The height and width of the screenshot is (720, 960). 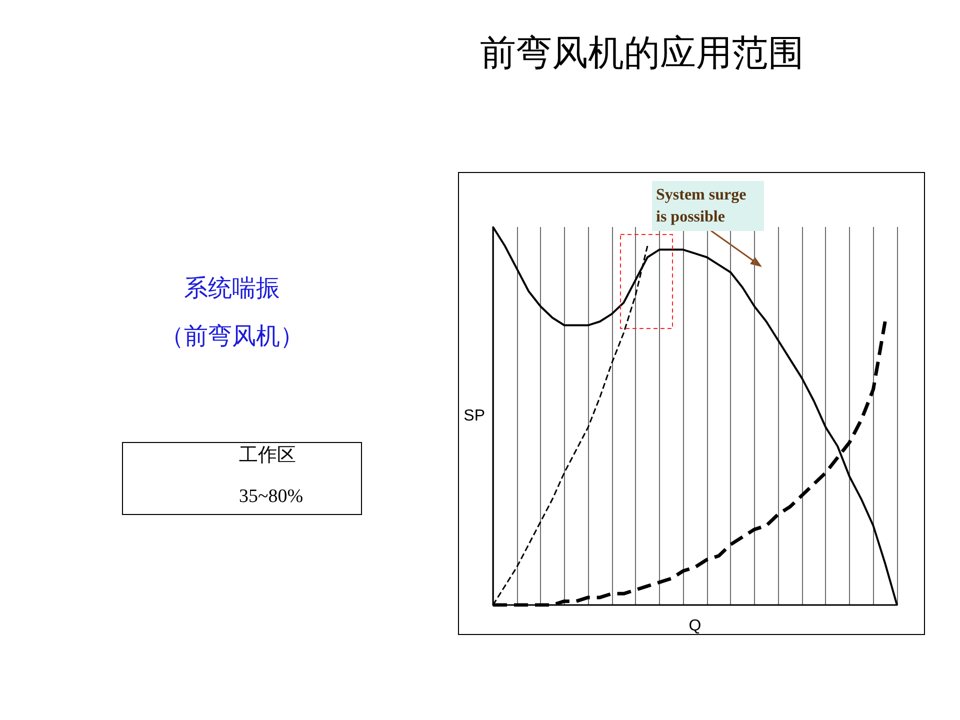 I want to click on x-axis-title: Q, so click(x=695, y=625).